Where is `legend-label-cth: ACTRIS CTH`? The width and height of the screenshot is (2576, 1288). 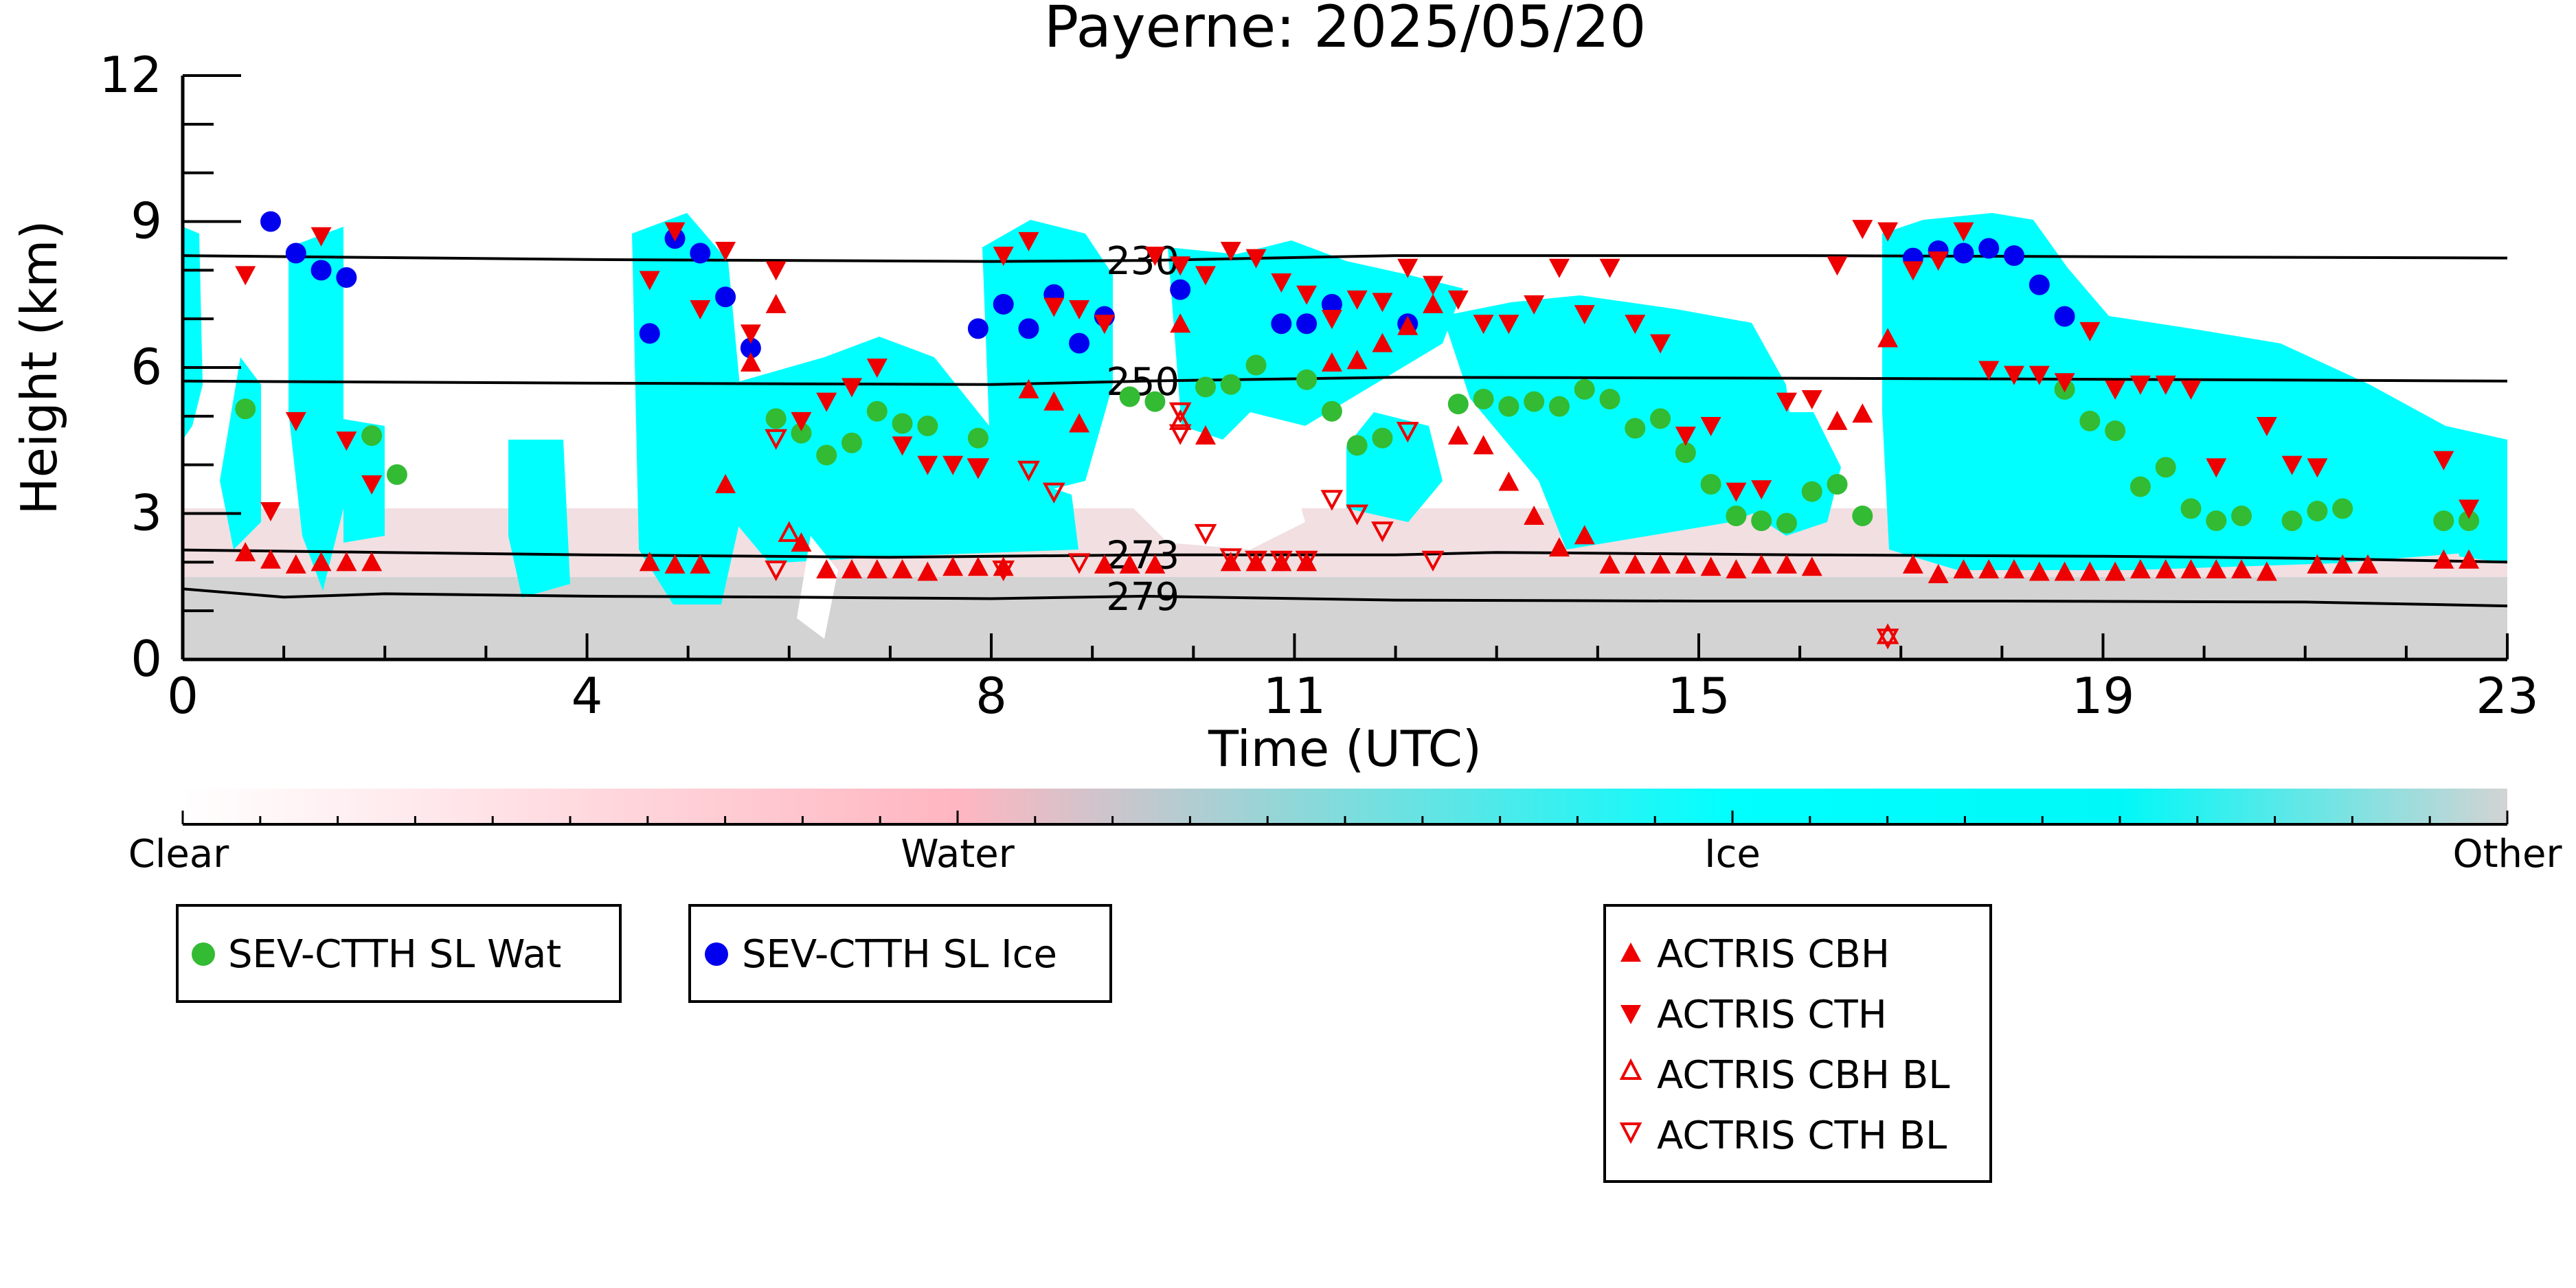
legend-label-cth: ACTRIS CTH is located at coordinates (1772, 1015).